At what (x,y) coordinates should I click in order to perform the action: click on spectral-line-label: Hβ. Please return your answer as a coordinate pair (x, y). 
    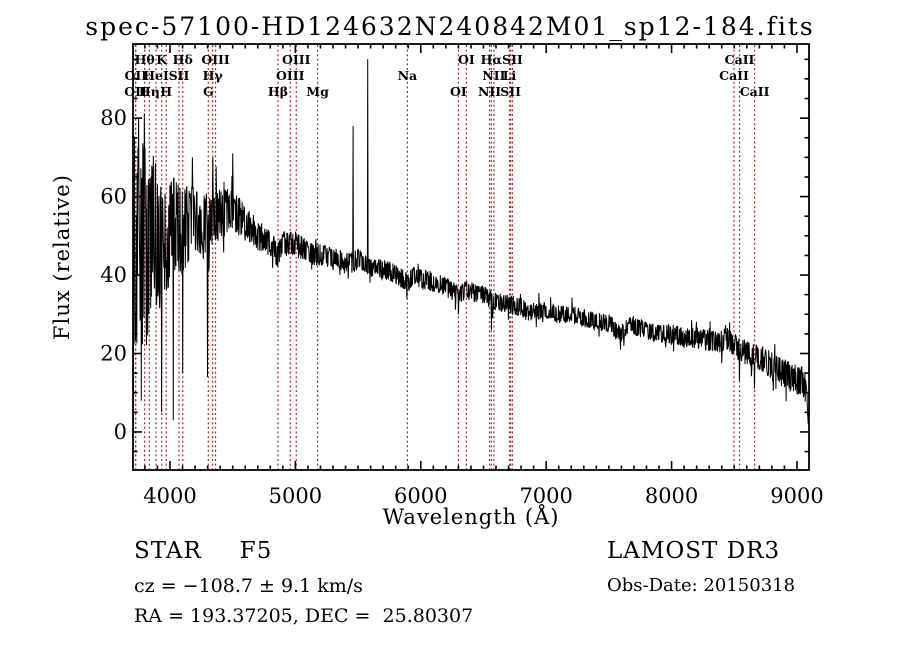
    Looking at the image, I should click on (278, 91).